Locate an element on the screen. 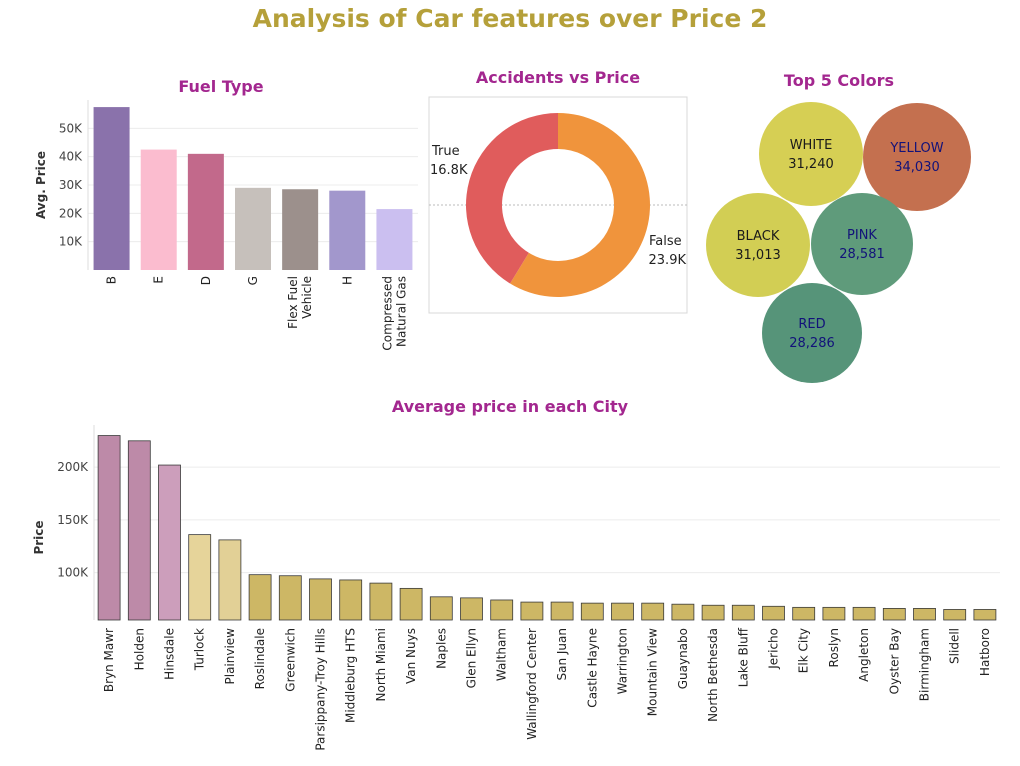 This screenshot has height=766, width=1020. city-x-tick-label: Hinsdale is located at coordinates (170, 654).